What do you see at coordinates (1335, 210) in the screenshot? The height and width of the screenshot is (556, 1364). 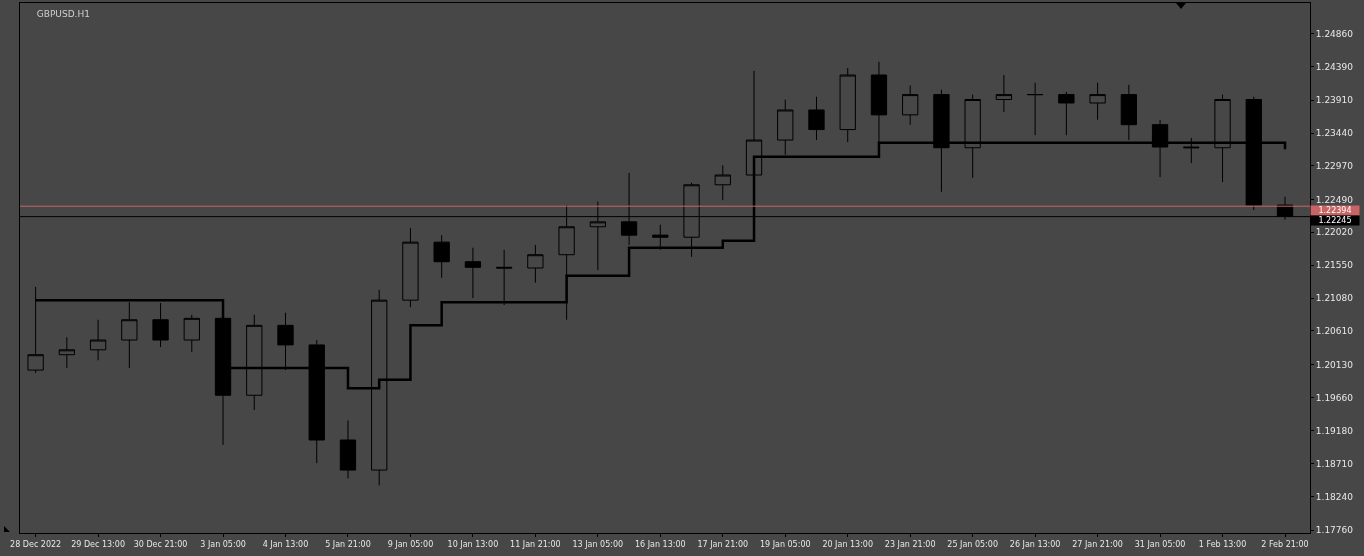 I see `ref-line-label: 1.22394` at bounding box center [1335, 210].